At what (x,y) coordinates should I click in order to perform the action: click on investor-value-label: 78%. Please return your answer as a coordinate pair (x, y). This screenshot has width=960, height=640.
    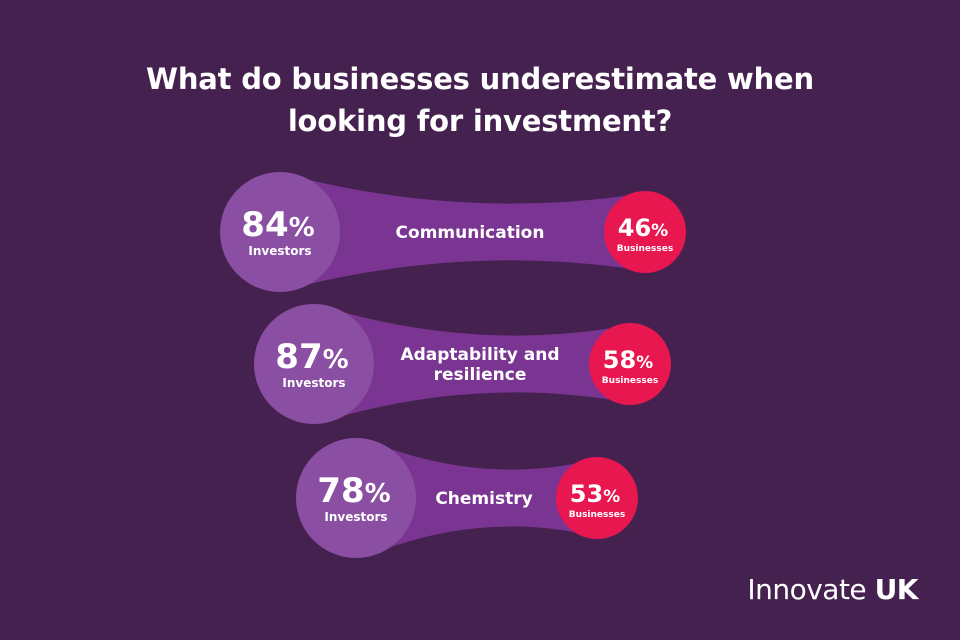
    Looking at the image, I should click on (353, 491).